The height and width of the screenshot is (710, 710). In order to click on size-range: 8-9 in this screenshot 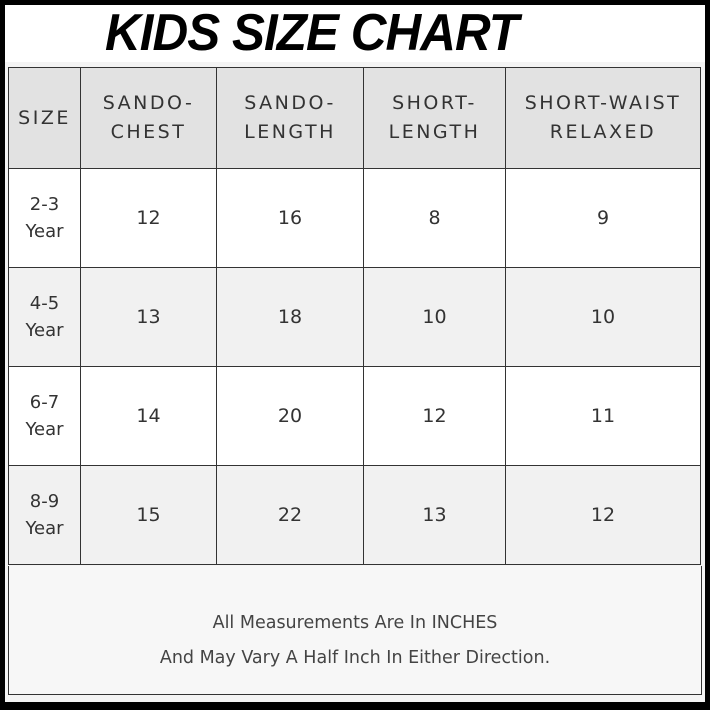, I will do `click(44, 501)`.